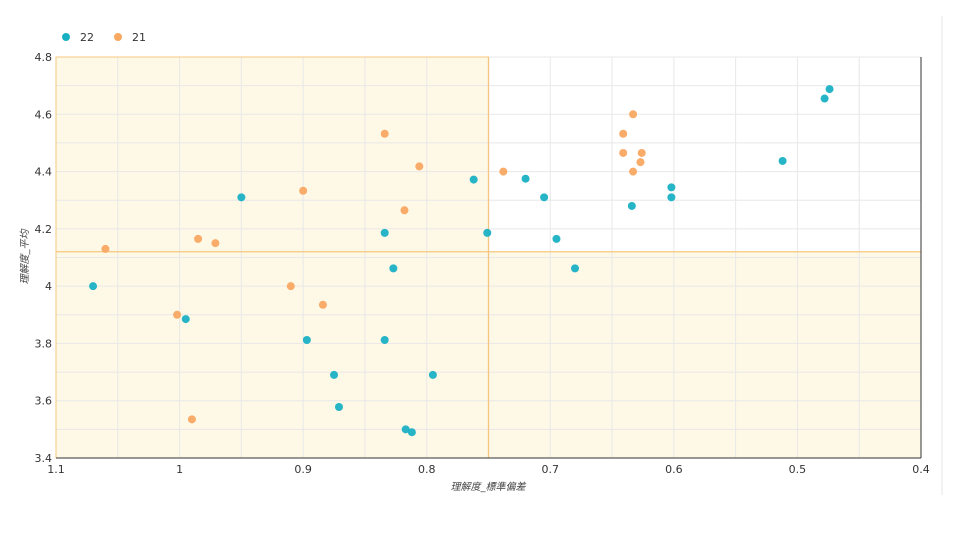 The height and width of the screenshot is (540, 960). I want to click on x-tick-label: 1, so click(179, 469).